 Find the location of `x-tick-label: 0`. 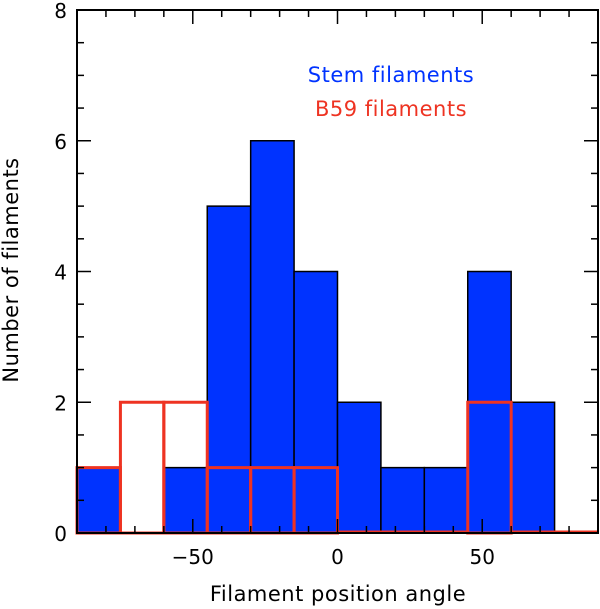

x-tick-label: 0 is located at coordinates (337, 557).